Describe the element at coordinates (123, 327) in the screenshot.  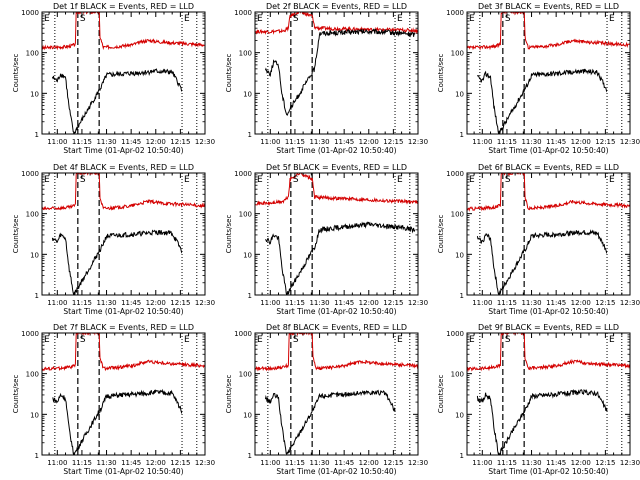
I see `panel-title: Det 7f BLACK = Events, RED = LLD` at that location.